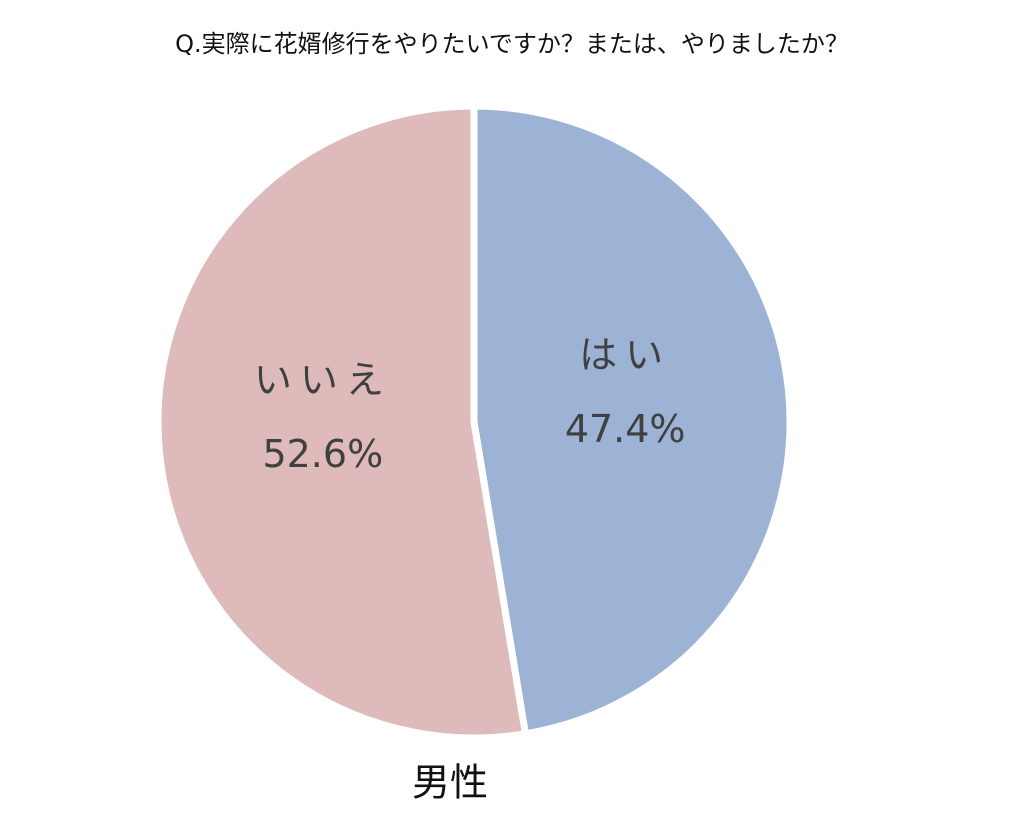  I want to click on chart-subtitle: 男性, so click(450, 783).